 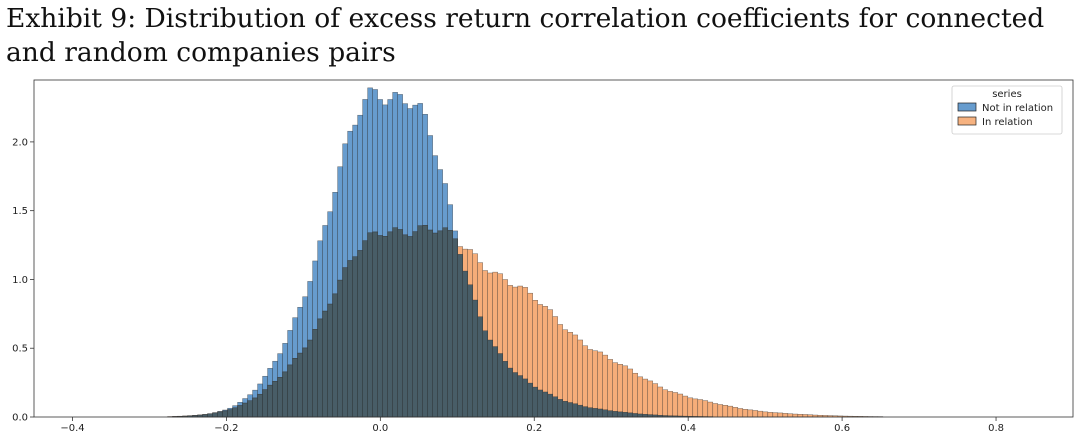 What do you see at coordinates (688, 428) in the screenshot?
I see `x-tick-label: 0.4` at bounding box center [688, 428].